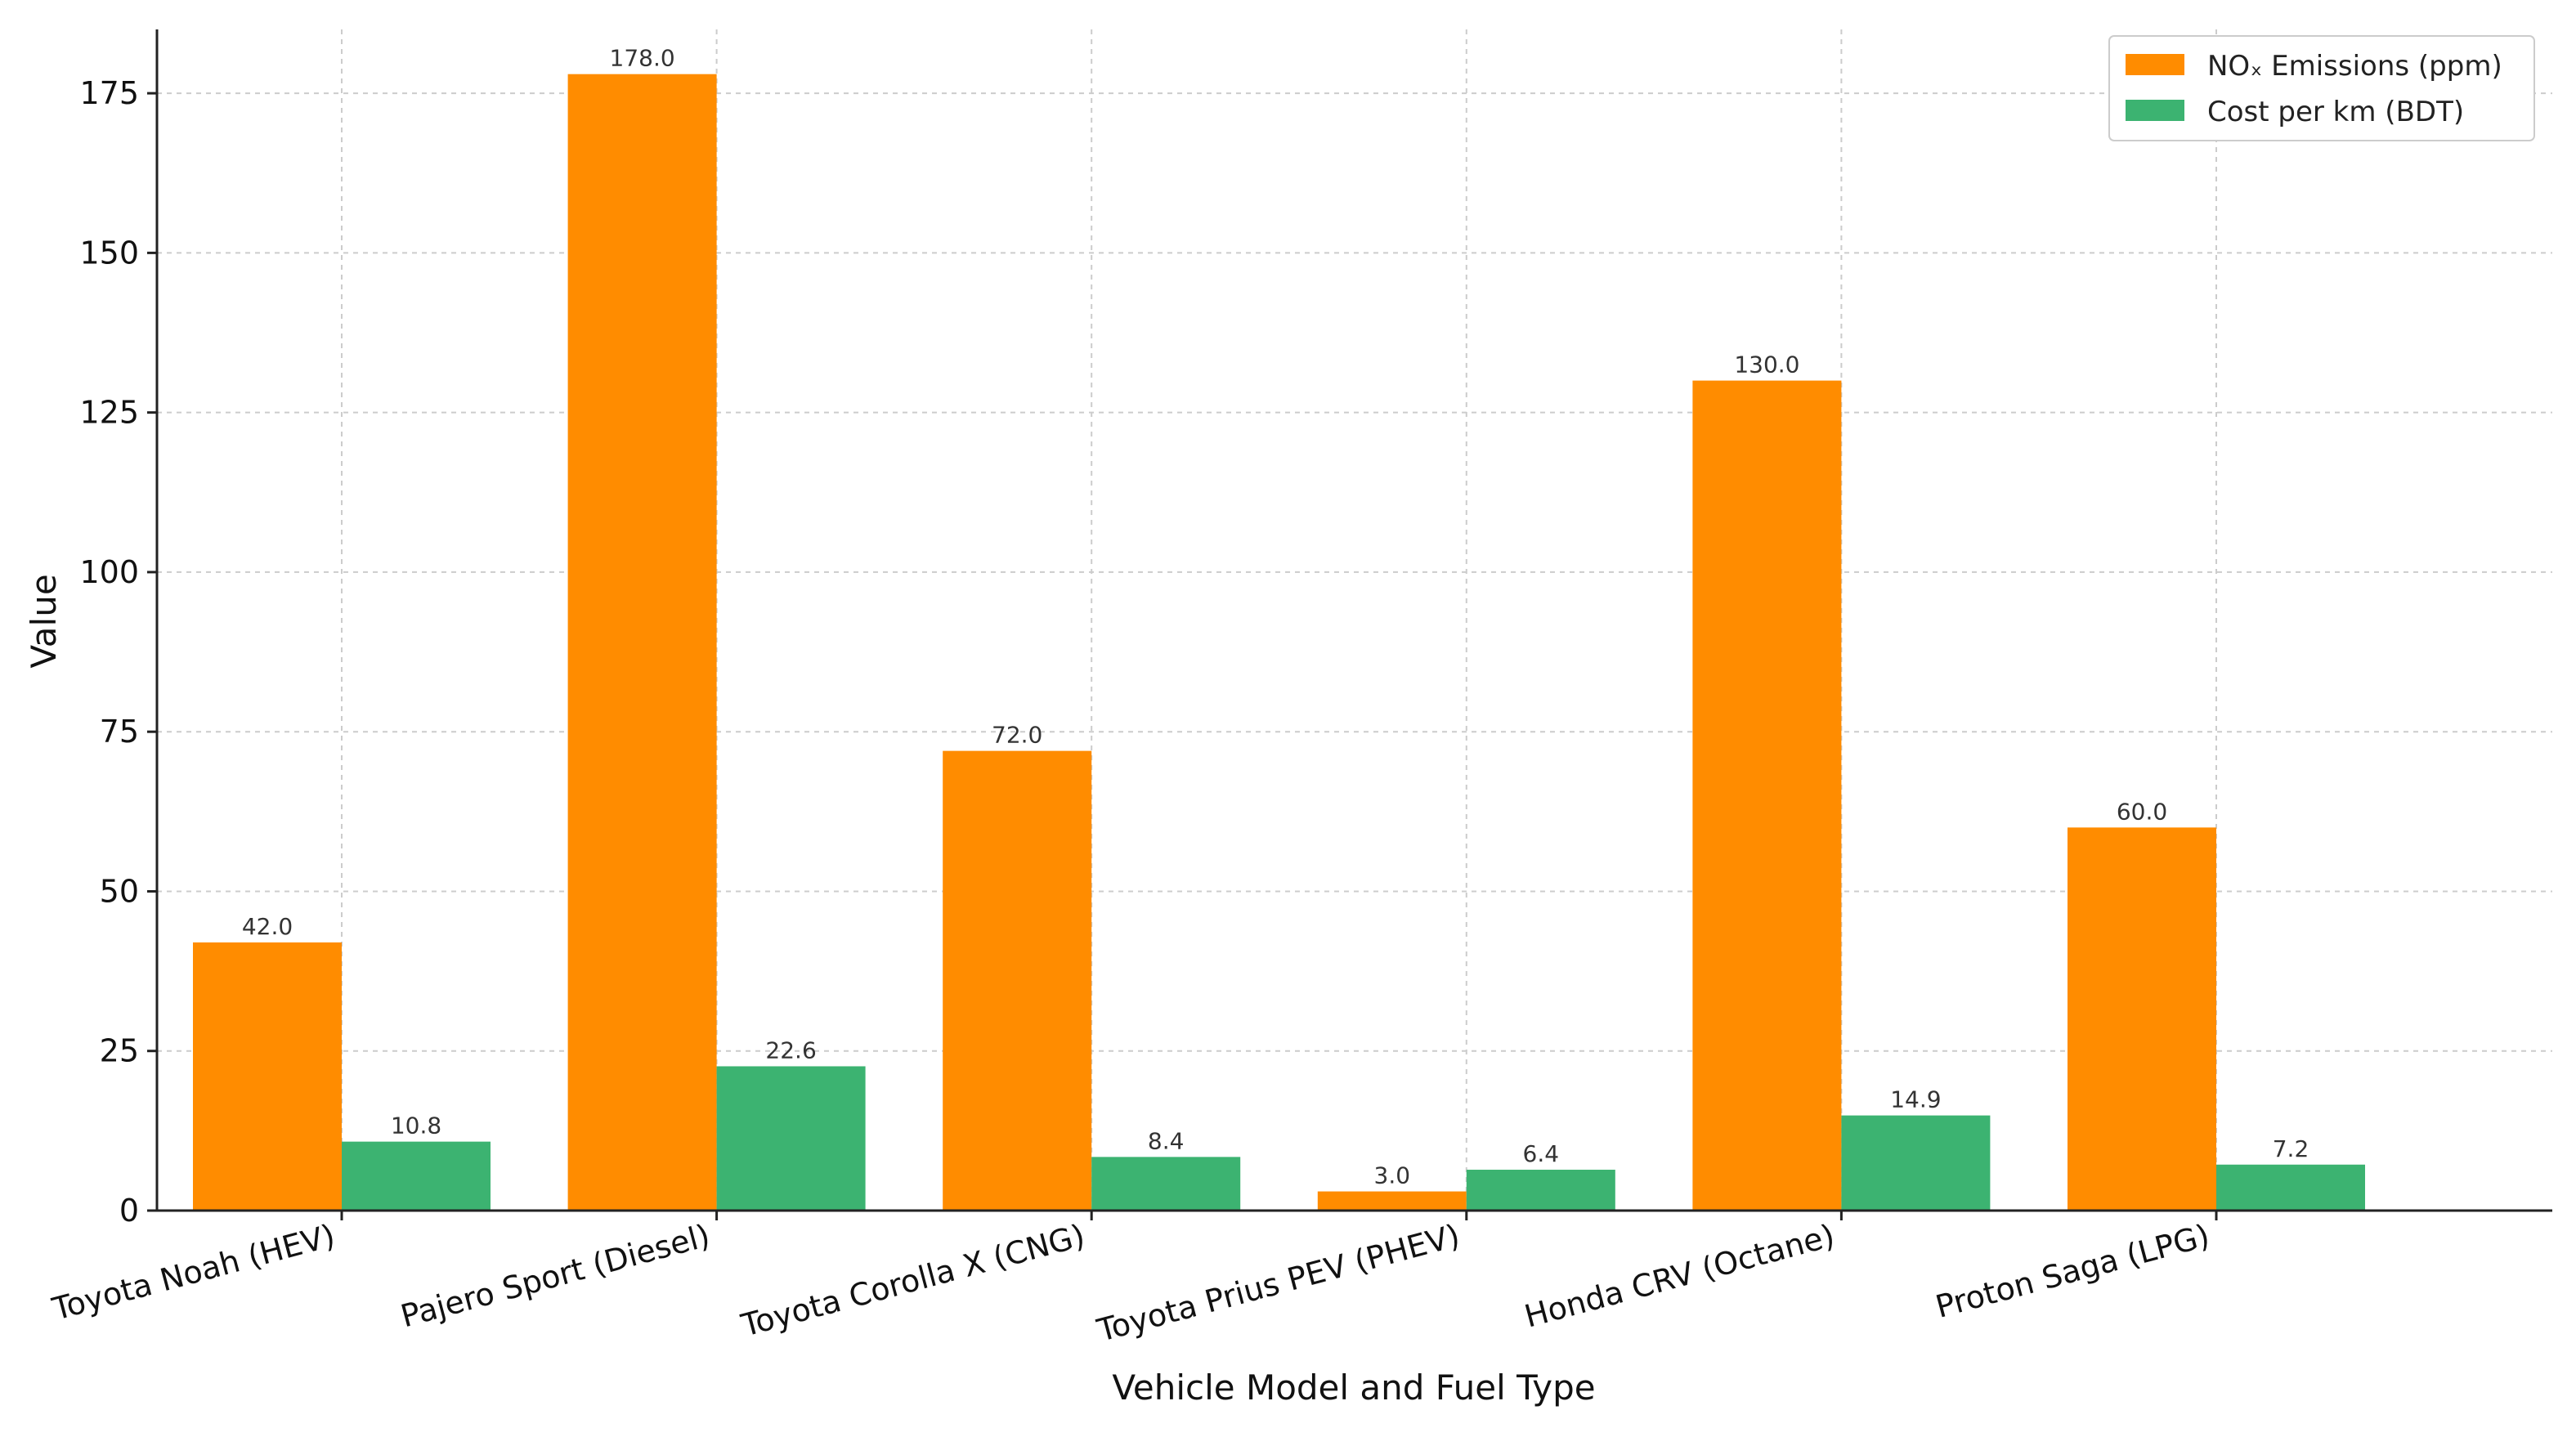 Image resolution: width=2576 pixels, height=1437 pixels. Describe the element at coordinates (790, 1049) in the screenshot. I see `data-label: 22.6` at that location.